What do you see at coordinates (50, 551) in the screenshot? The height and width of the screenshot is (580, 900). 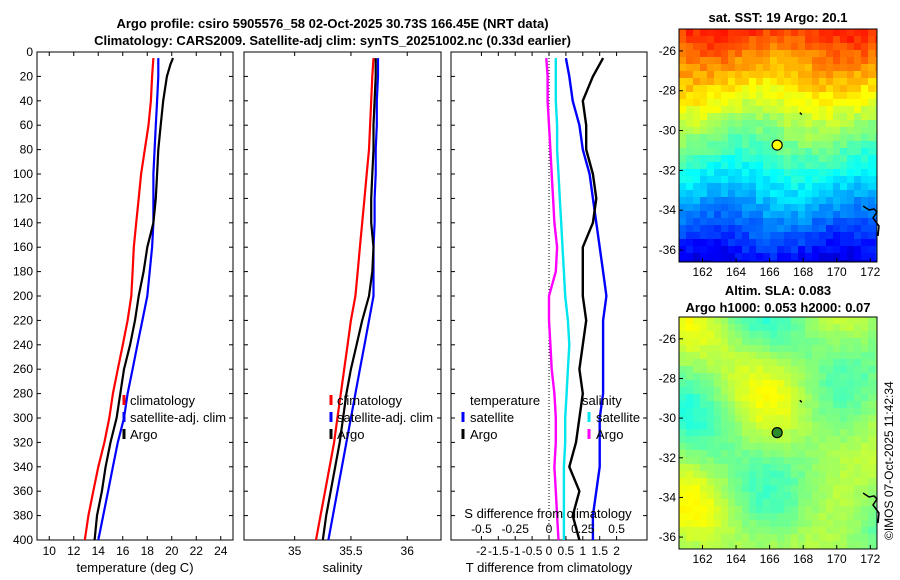 I see `temp-xtick-label: 10` at bounding box center [50, 551].